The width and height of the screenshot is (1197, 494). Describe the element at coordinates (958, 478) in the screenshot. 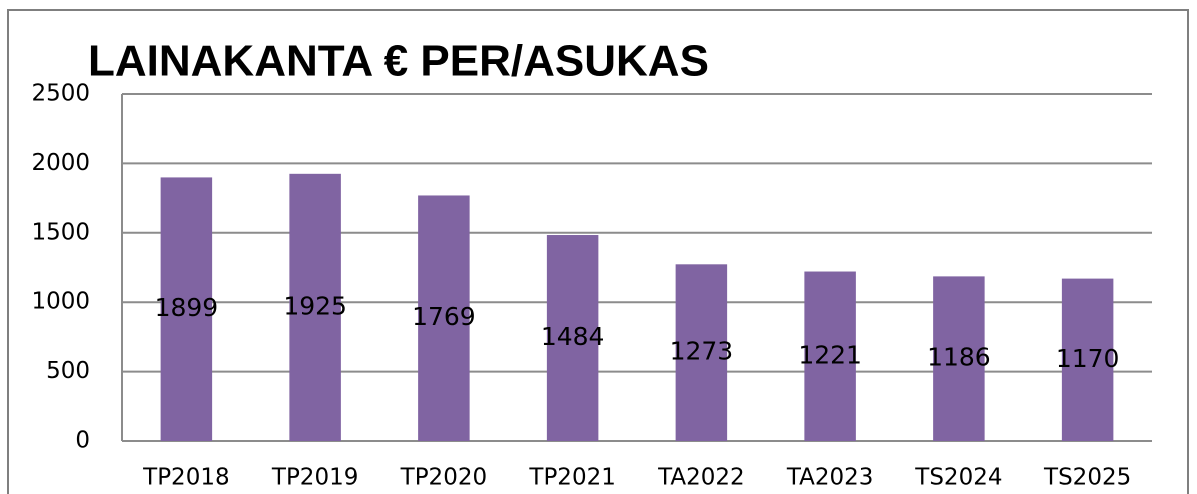

I see `x-tick-label: TS2024` at that location.